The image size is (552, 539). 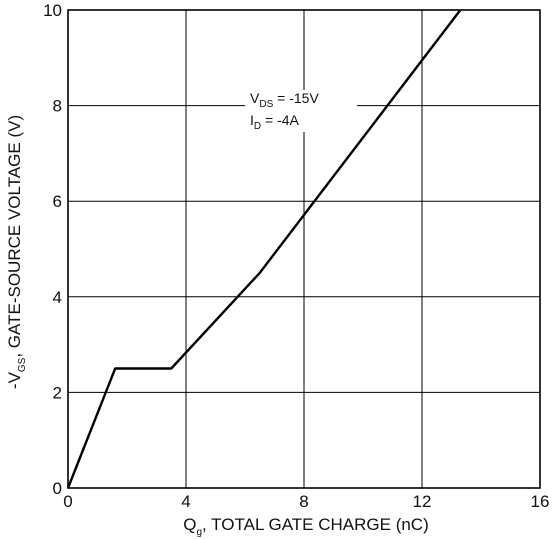 I want to click on x-tick-labels: 0 4 8 12 16, so click(x=306, y=501).